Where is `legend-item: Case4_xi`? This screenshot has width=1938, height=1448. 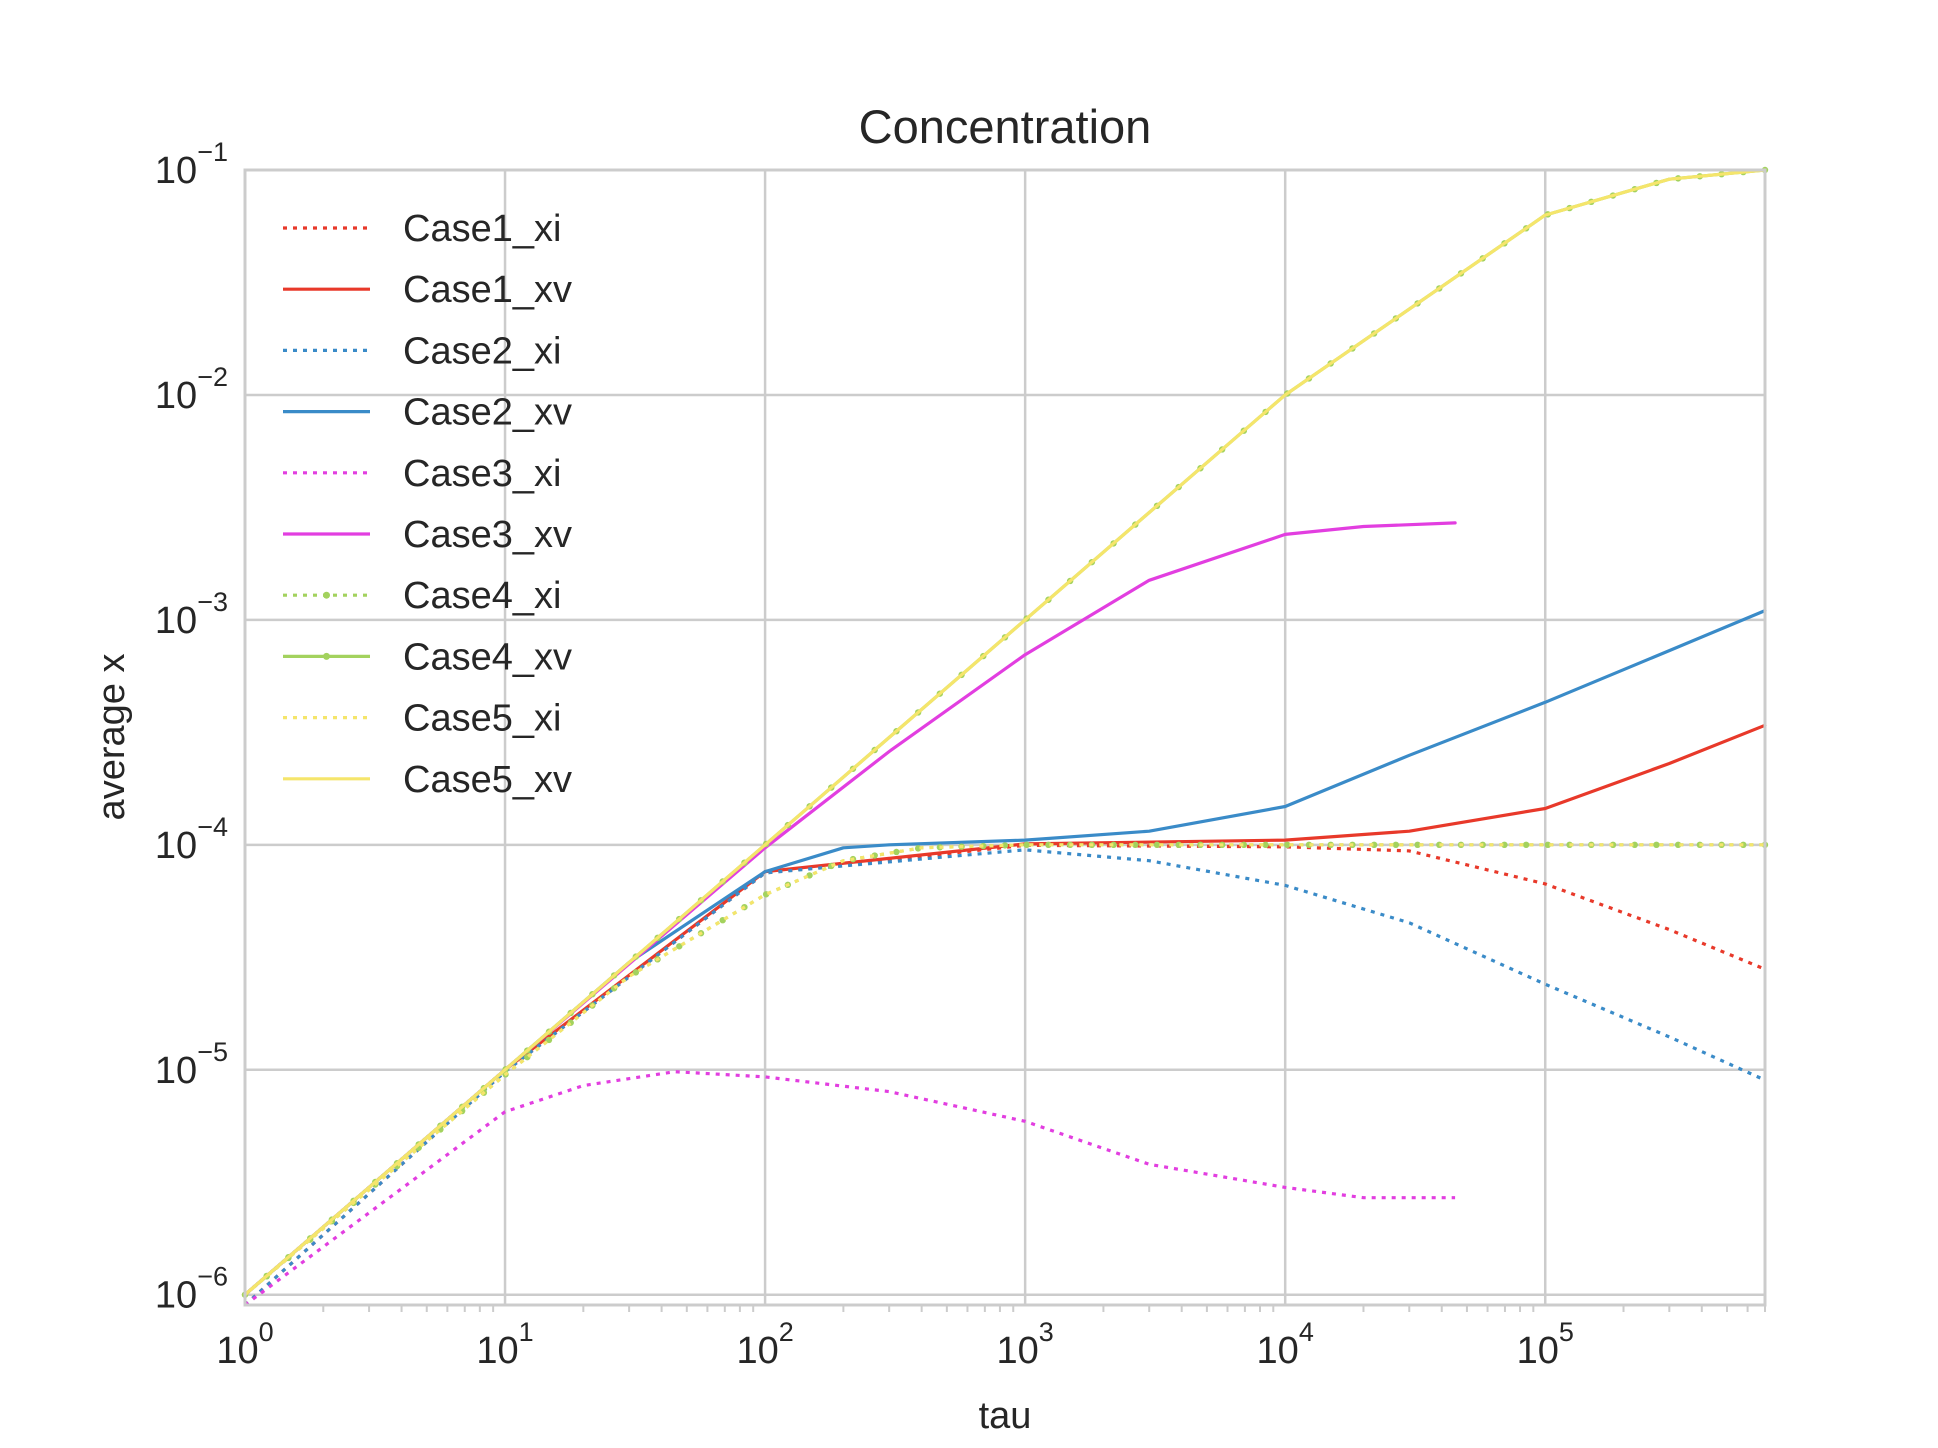
legend-item: Case4_xi is located at coordinates (422, 596).